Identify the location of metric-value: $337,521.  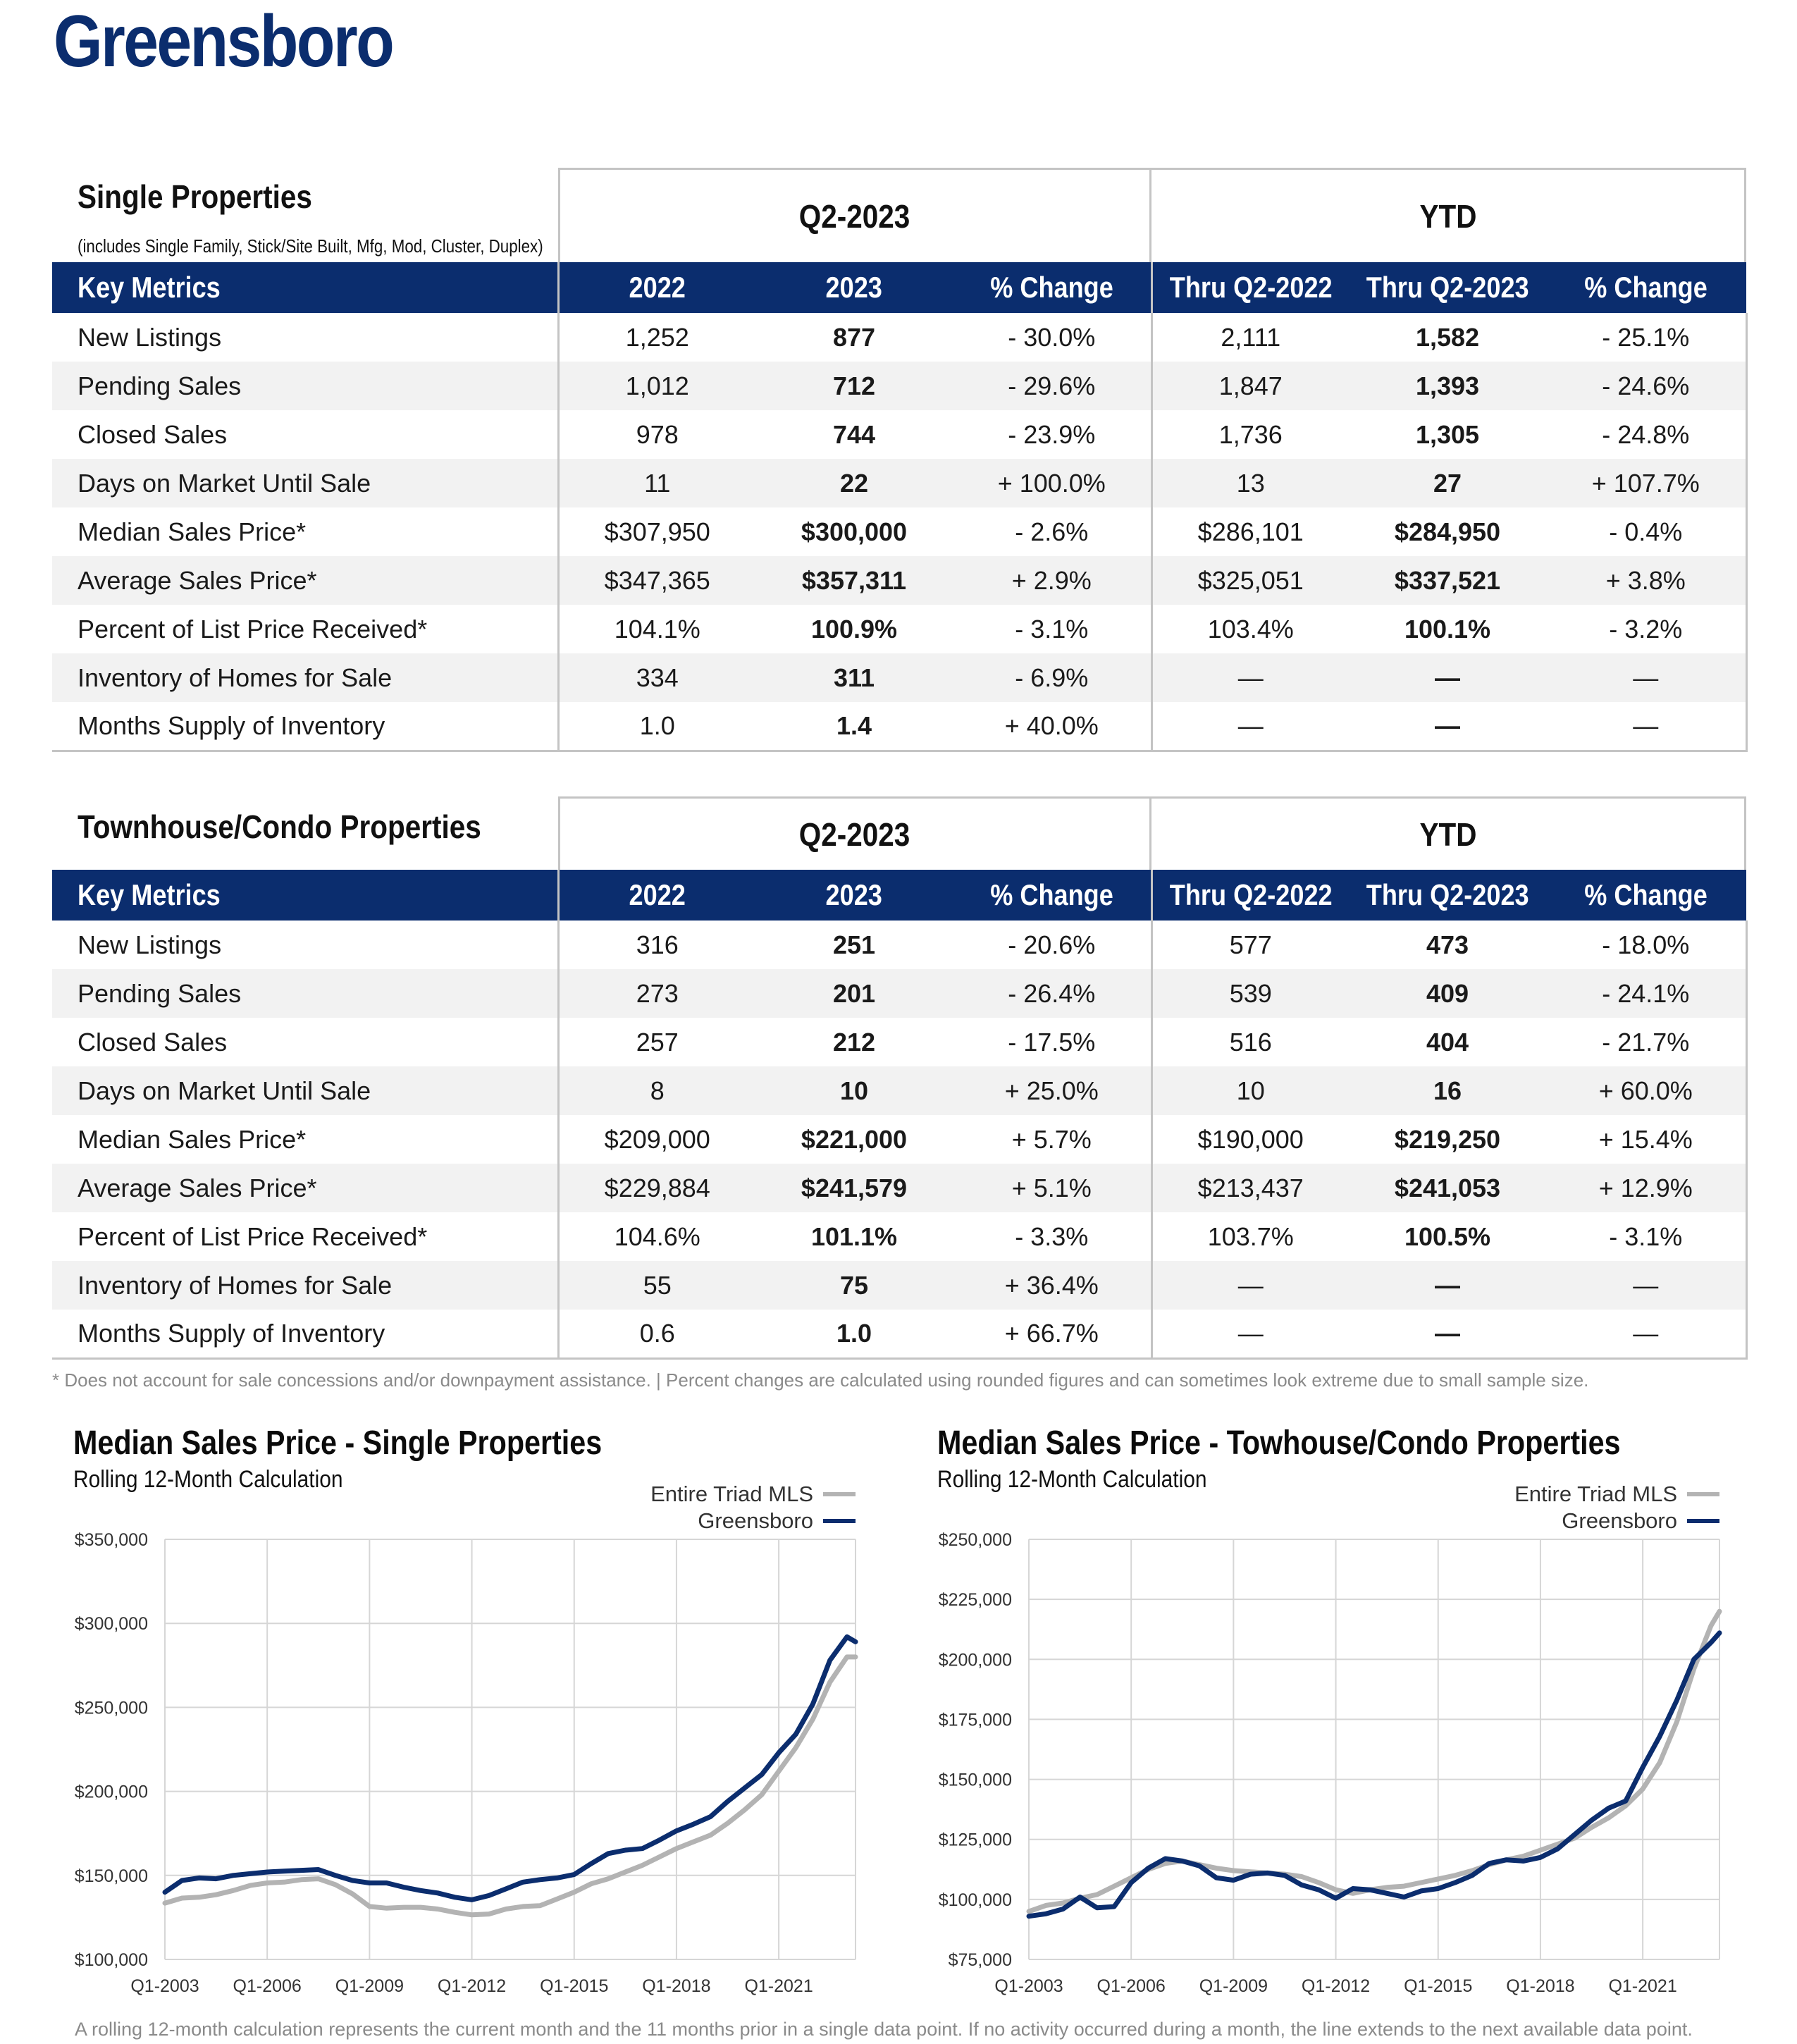
(1448, 580).